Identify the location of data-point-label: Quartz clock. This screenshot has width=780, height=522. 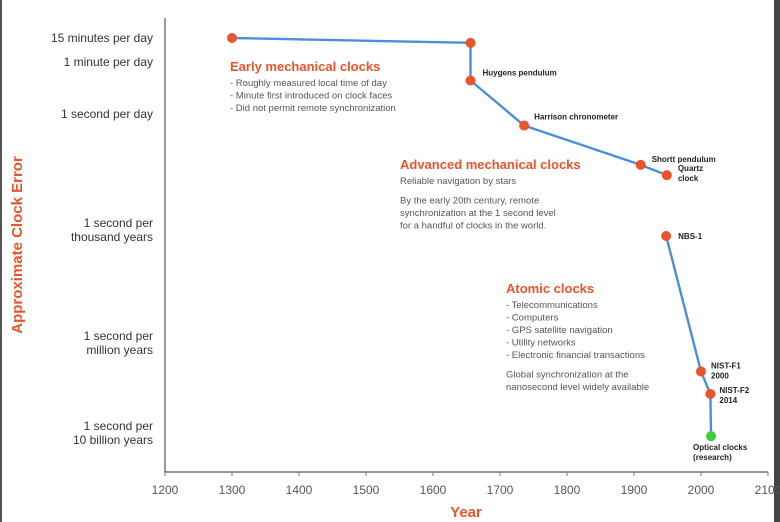
(690, 173).